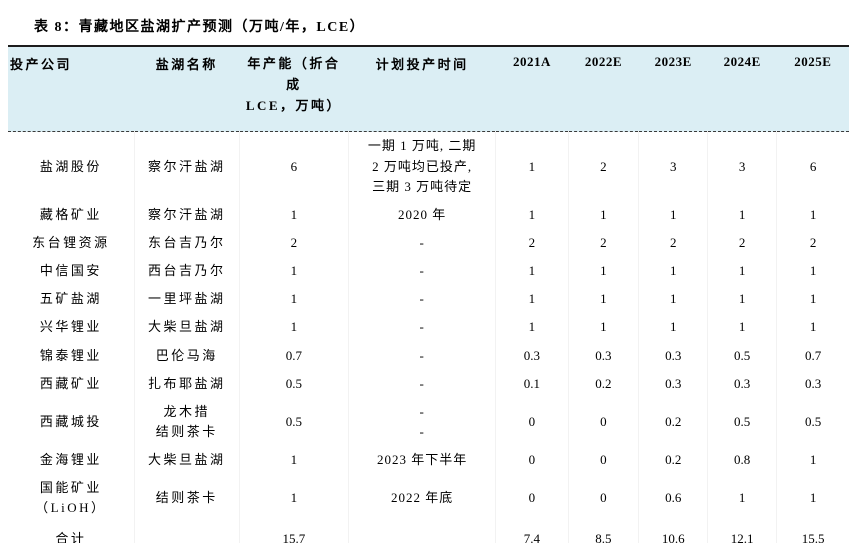  I want to click on table-row: 兴华锂业 大柴旦盐湖 1 - 1 1 1 1 1, so click(428, 327).